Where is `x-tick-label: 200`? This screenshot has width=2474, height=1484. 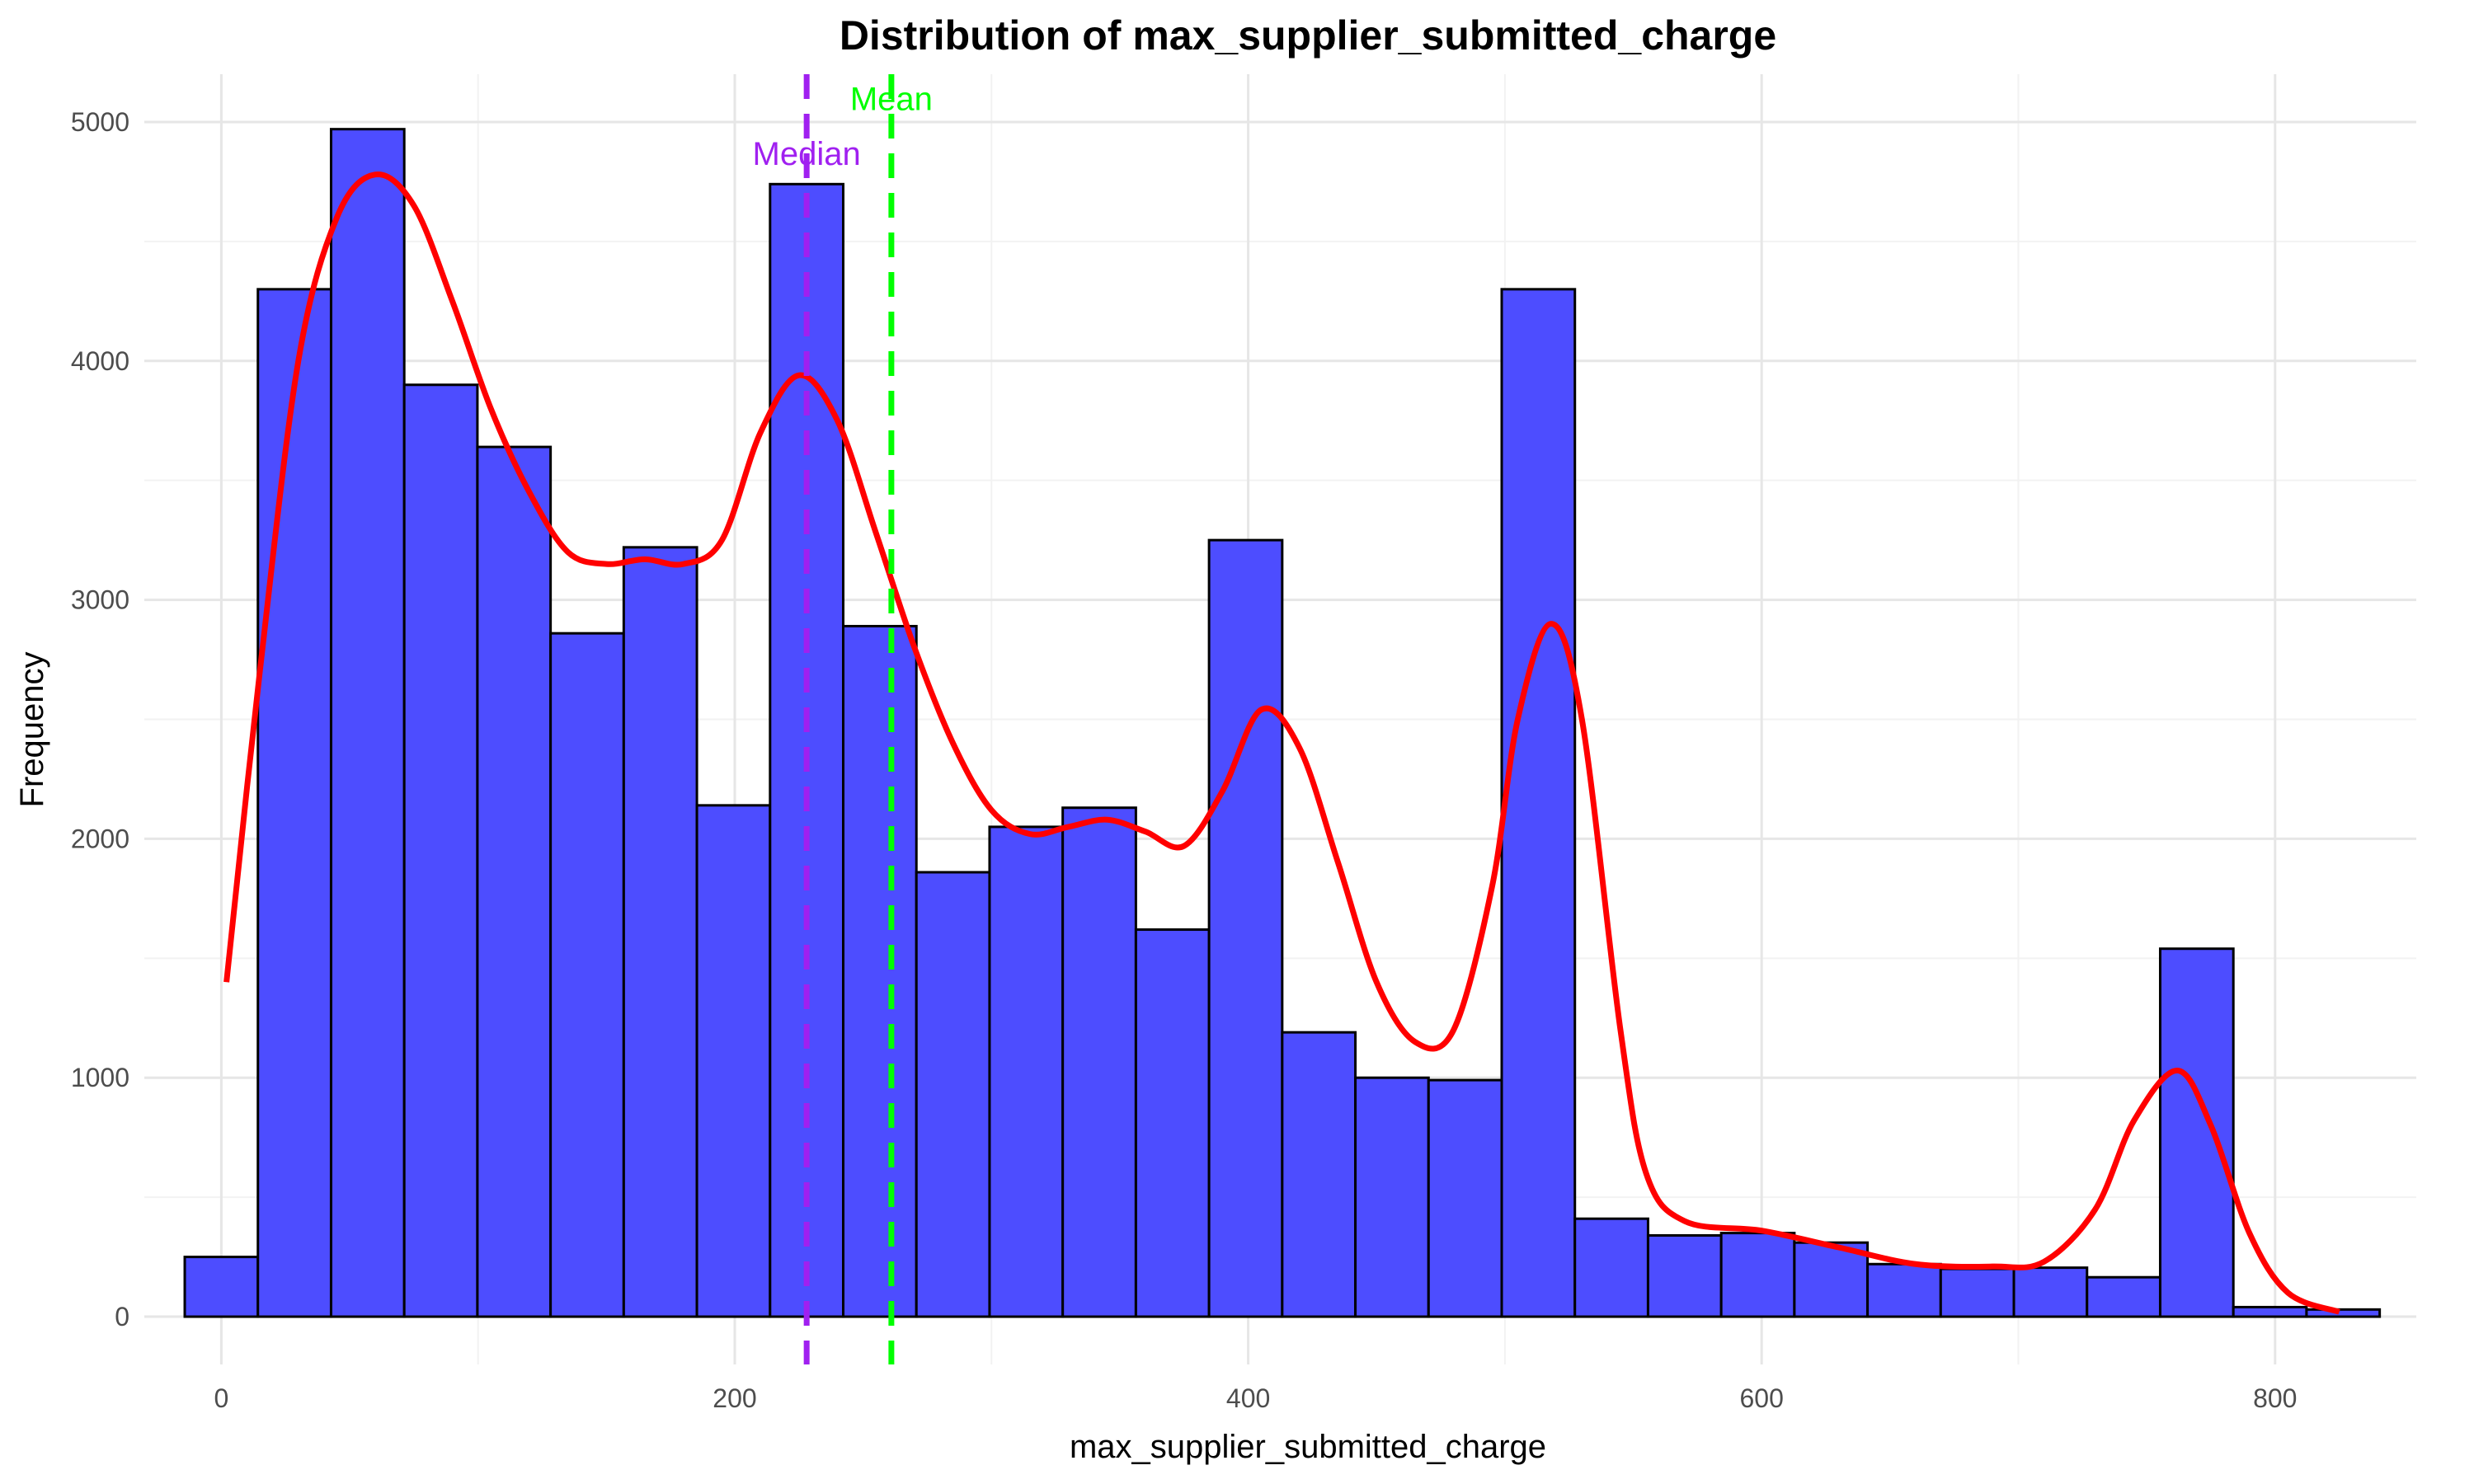 x-tick-label: 200 is located at coordinates (734, 1398).